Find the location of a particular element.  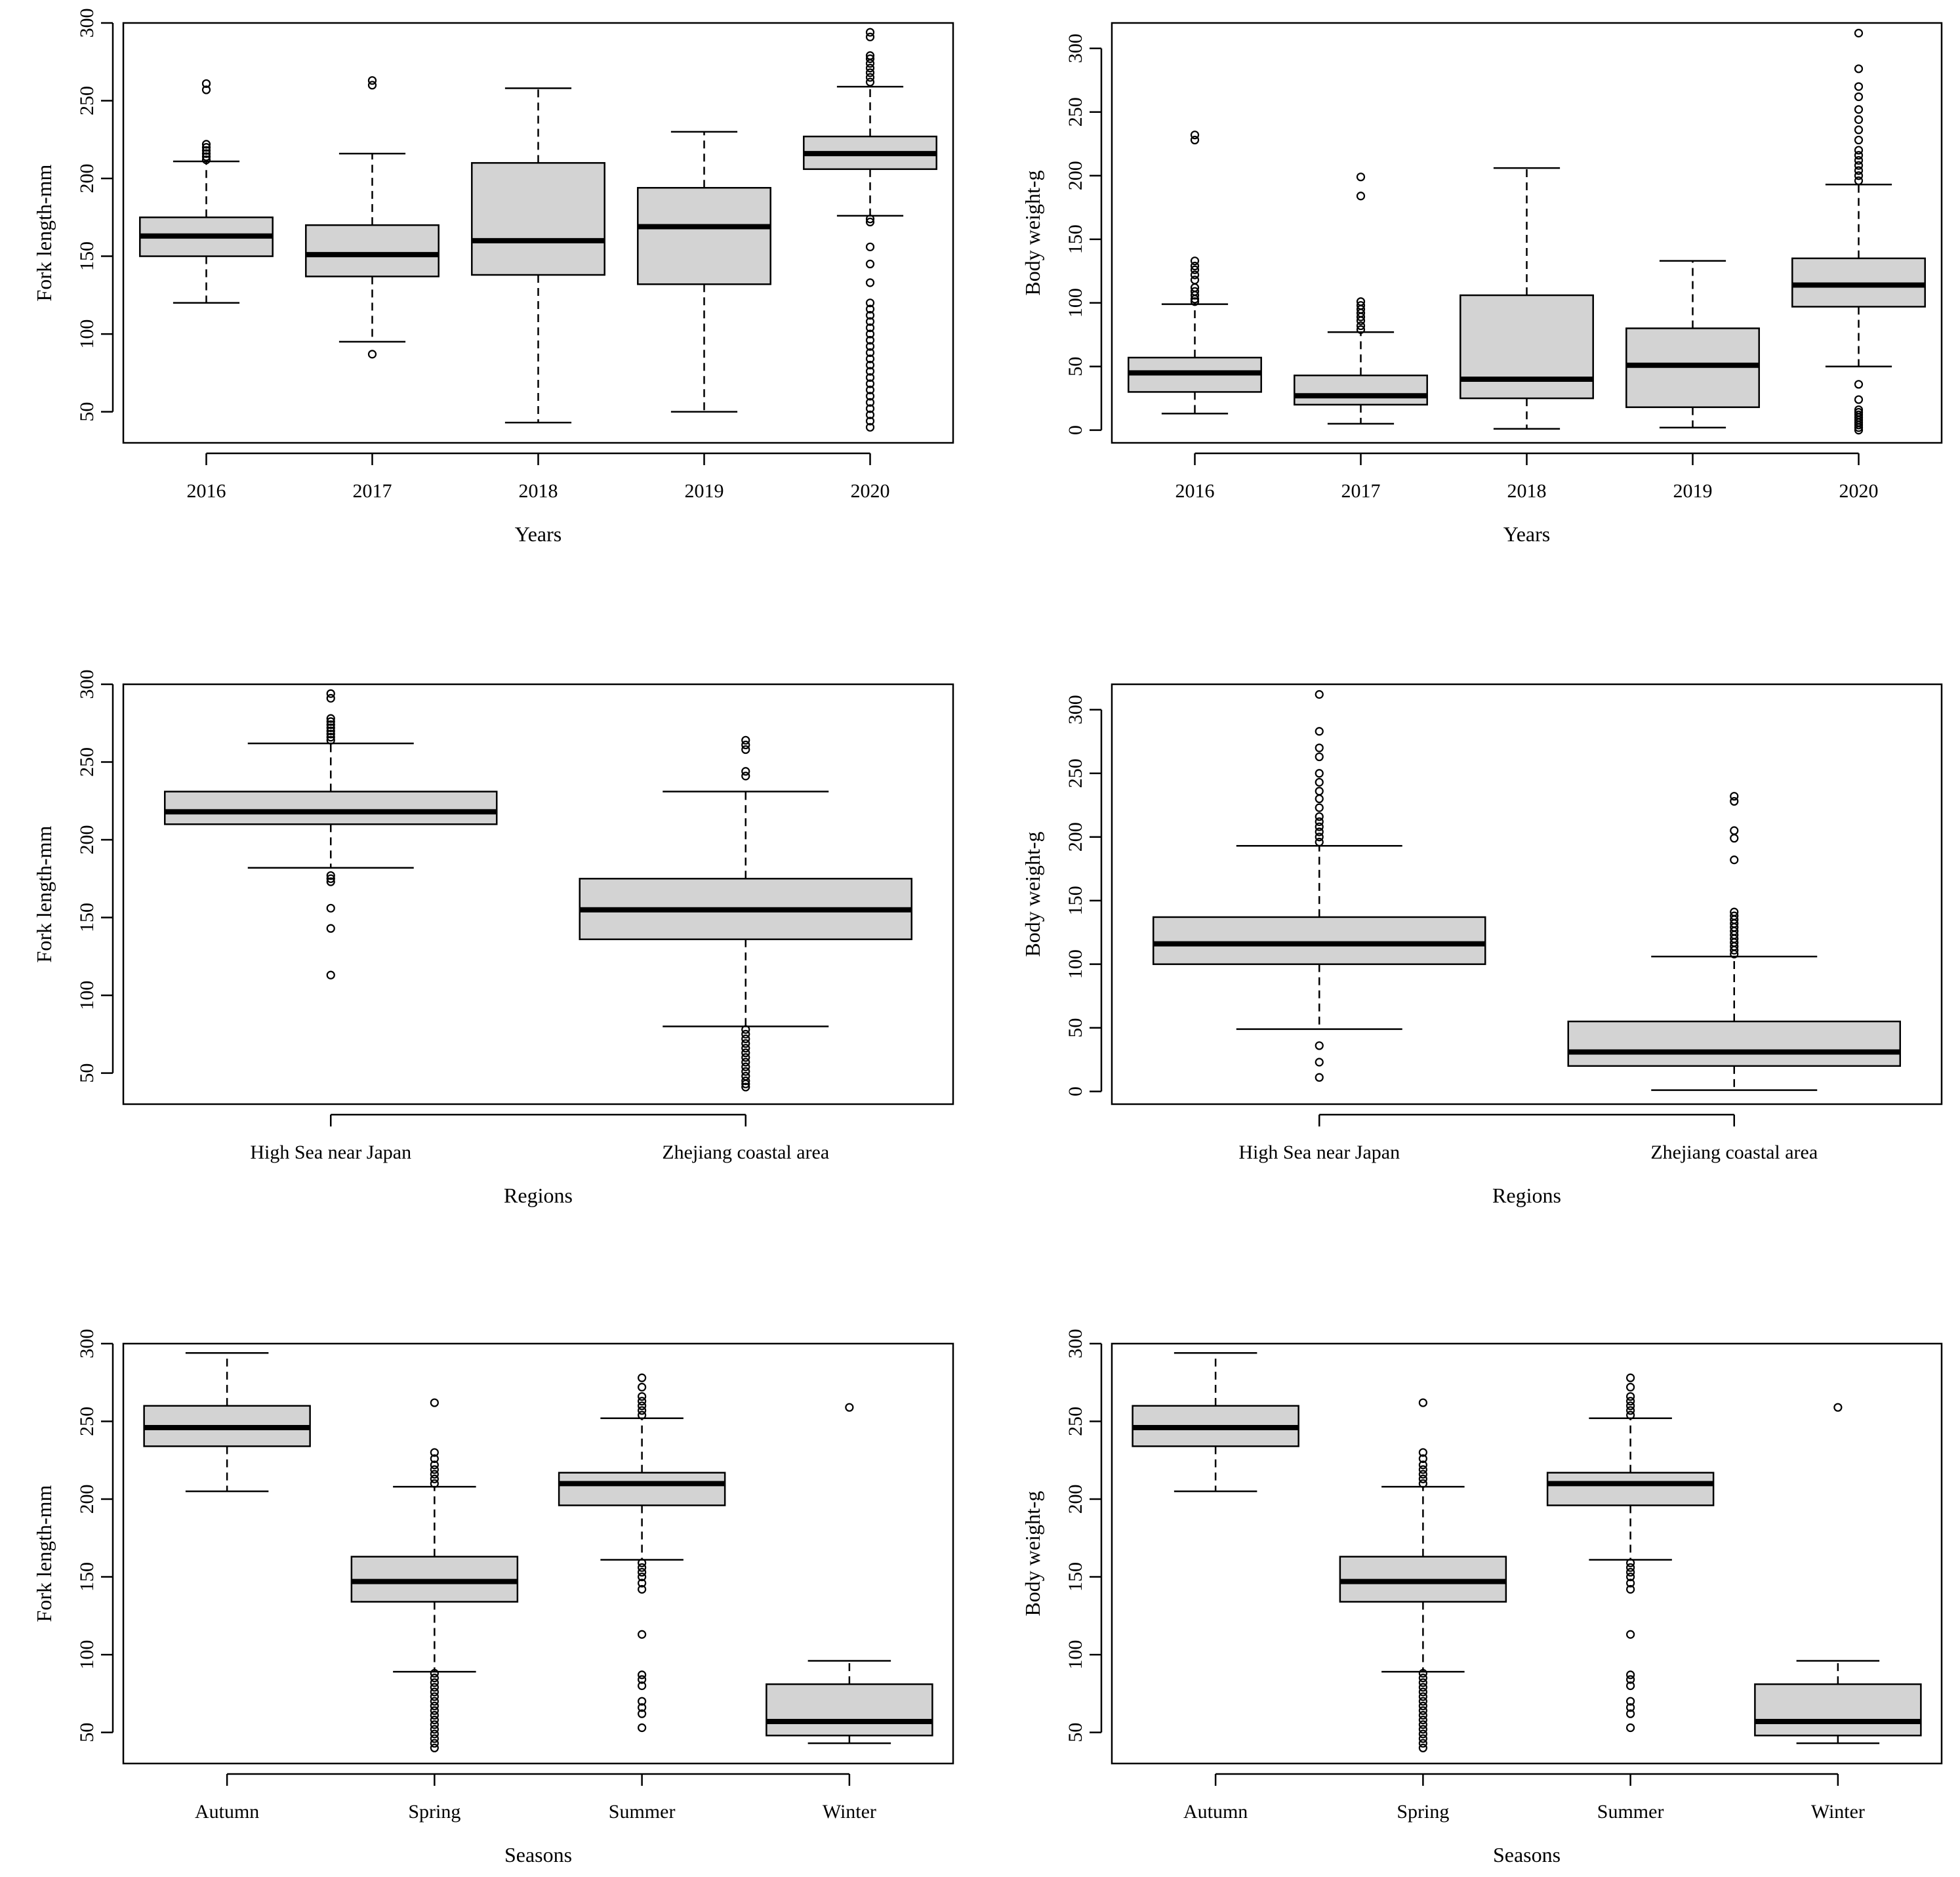

box-Spring is located at coordinates (1423, 1575).